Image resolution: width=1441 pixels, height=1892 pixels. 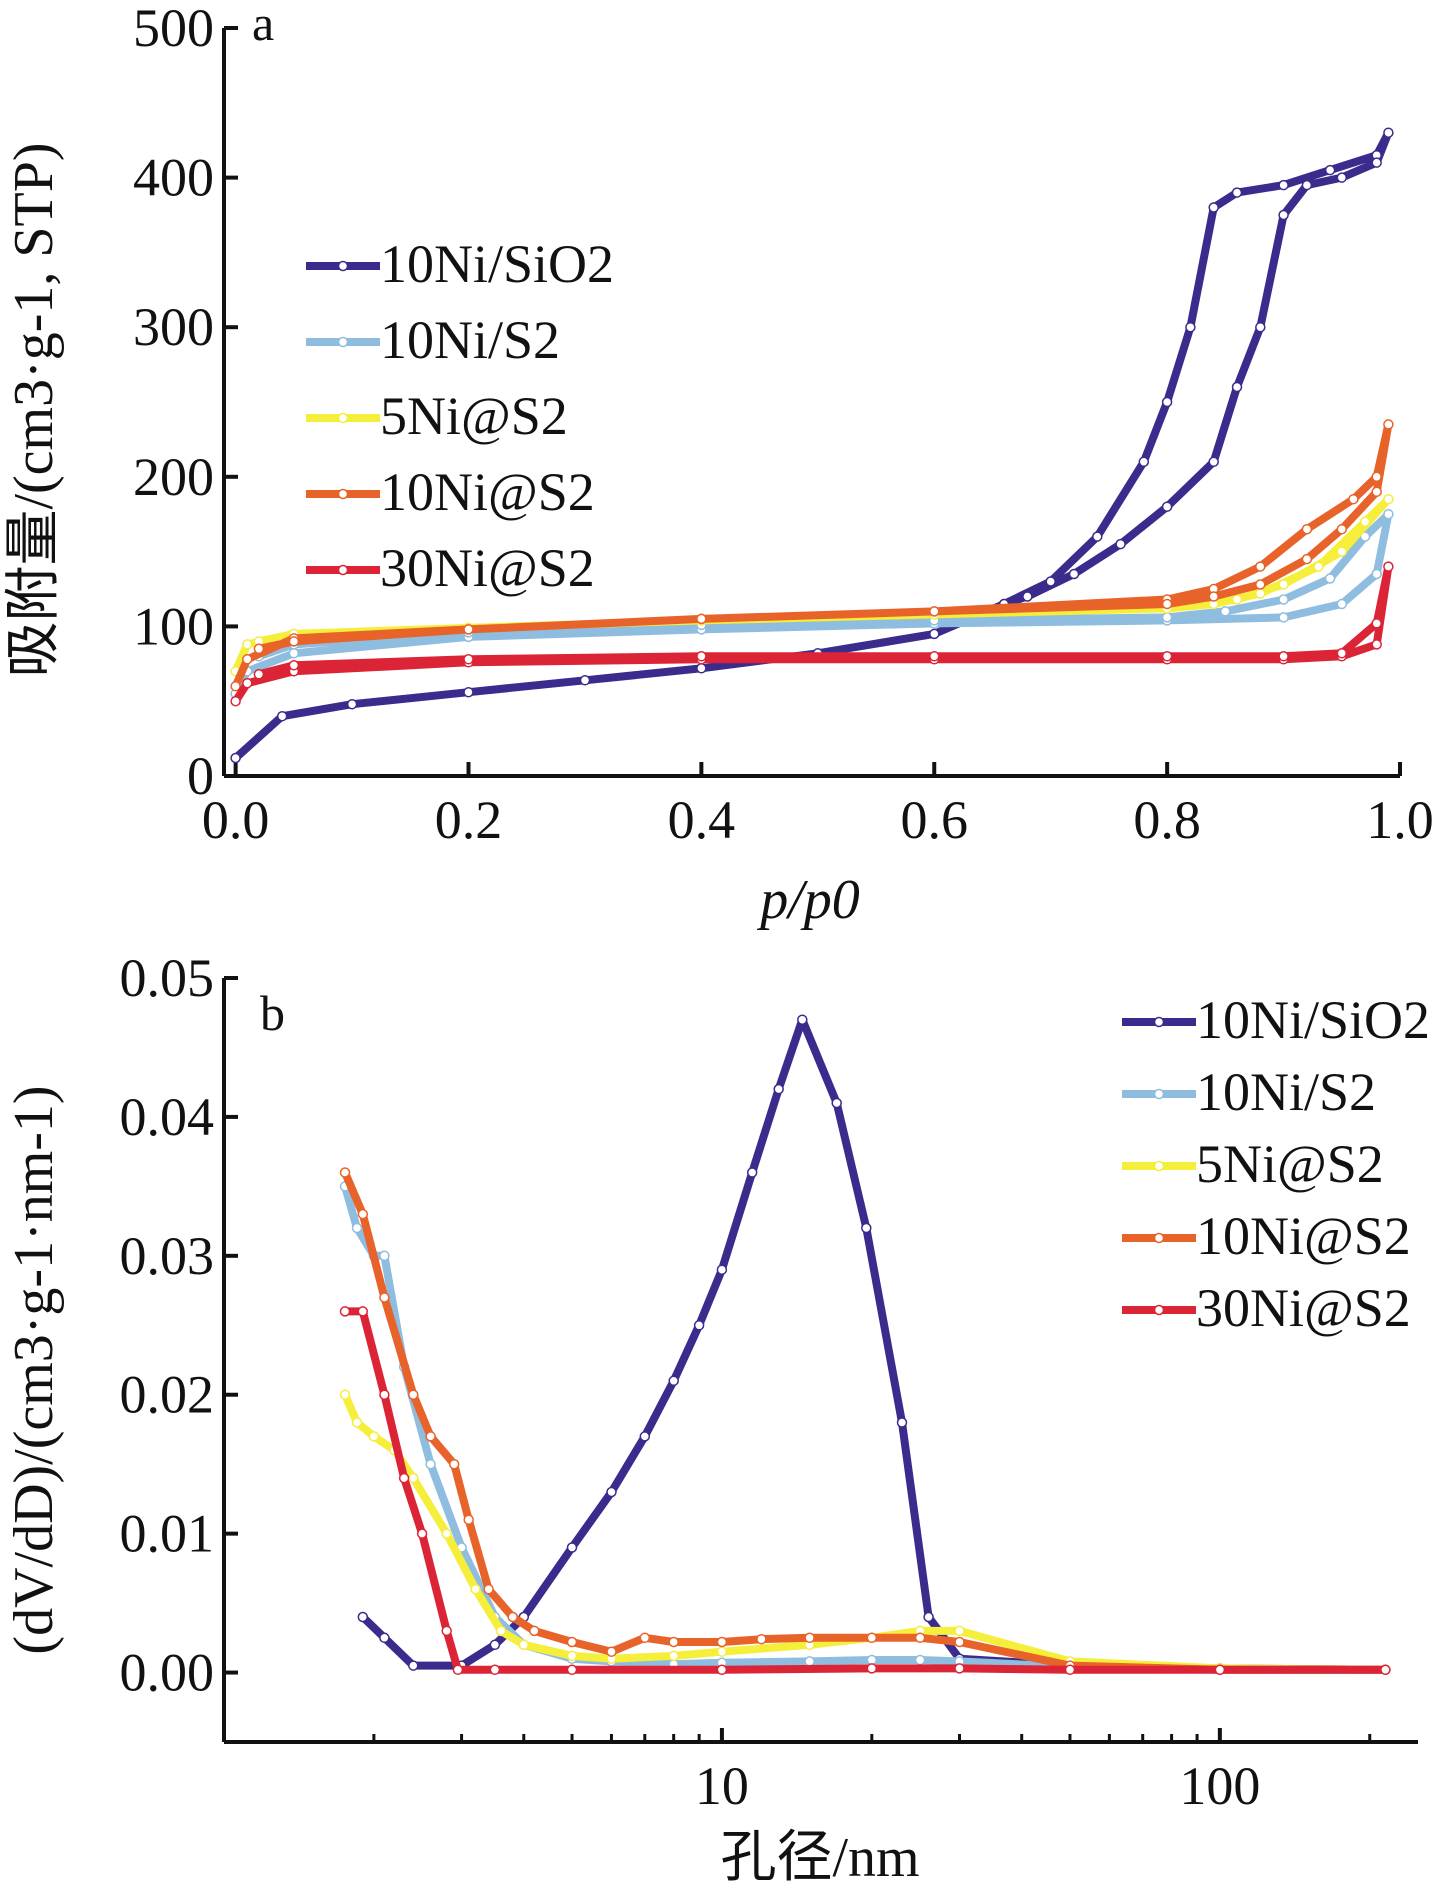 What do you see at coordinates (173, 29) in the screenshot?
I see `panel-a-y-tick-label: 500` at bounding box center [173, 29].